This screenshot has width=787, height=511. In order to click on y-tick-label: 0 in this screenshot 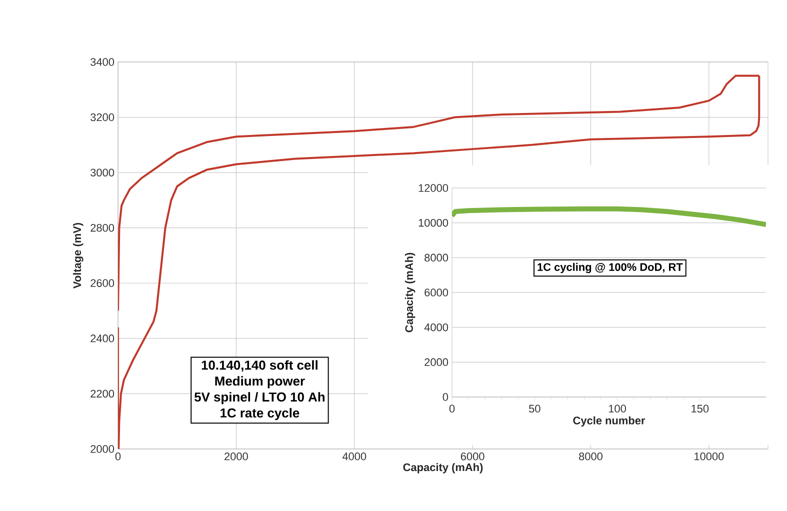, I will do `click(445, 397)`.